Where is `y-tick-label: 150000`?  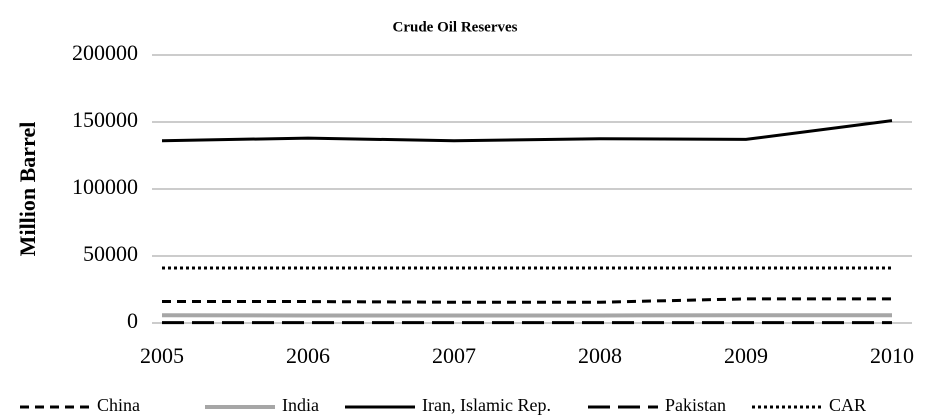
y-tick-label: 150000 is located at coordinates (105, 119).